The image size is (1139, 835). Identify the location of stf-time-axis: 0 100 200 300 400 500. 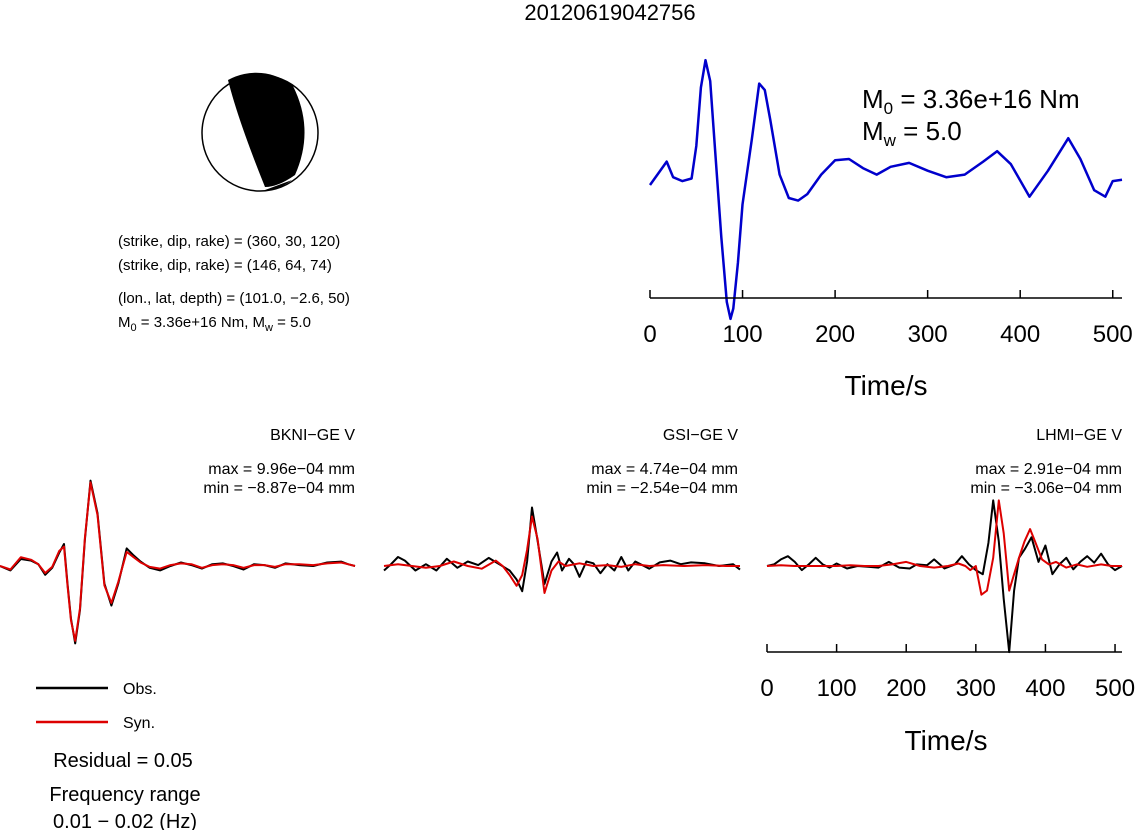
(888, 319).